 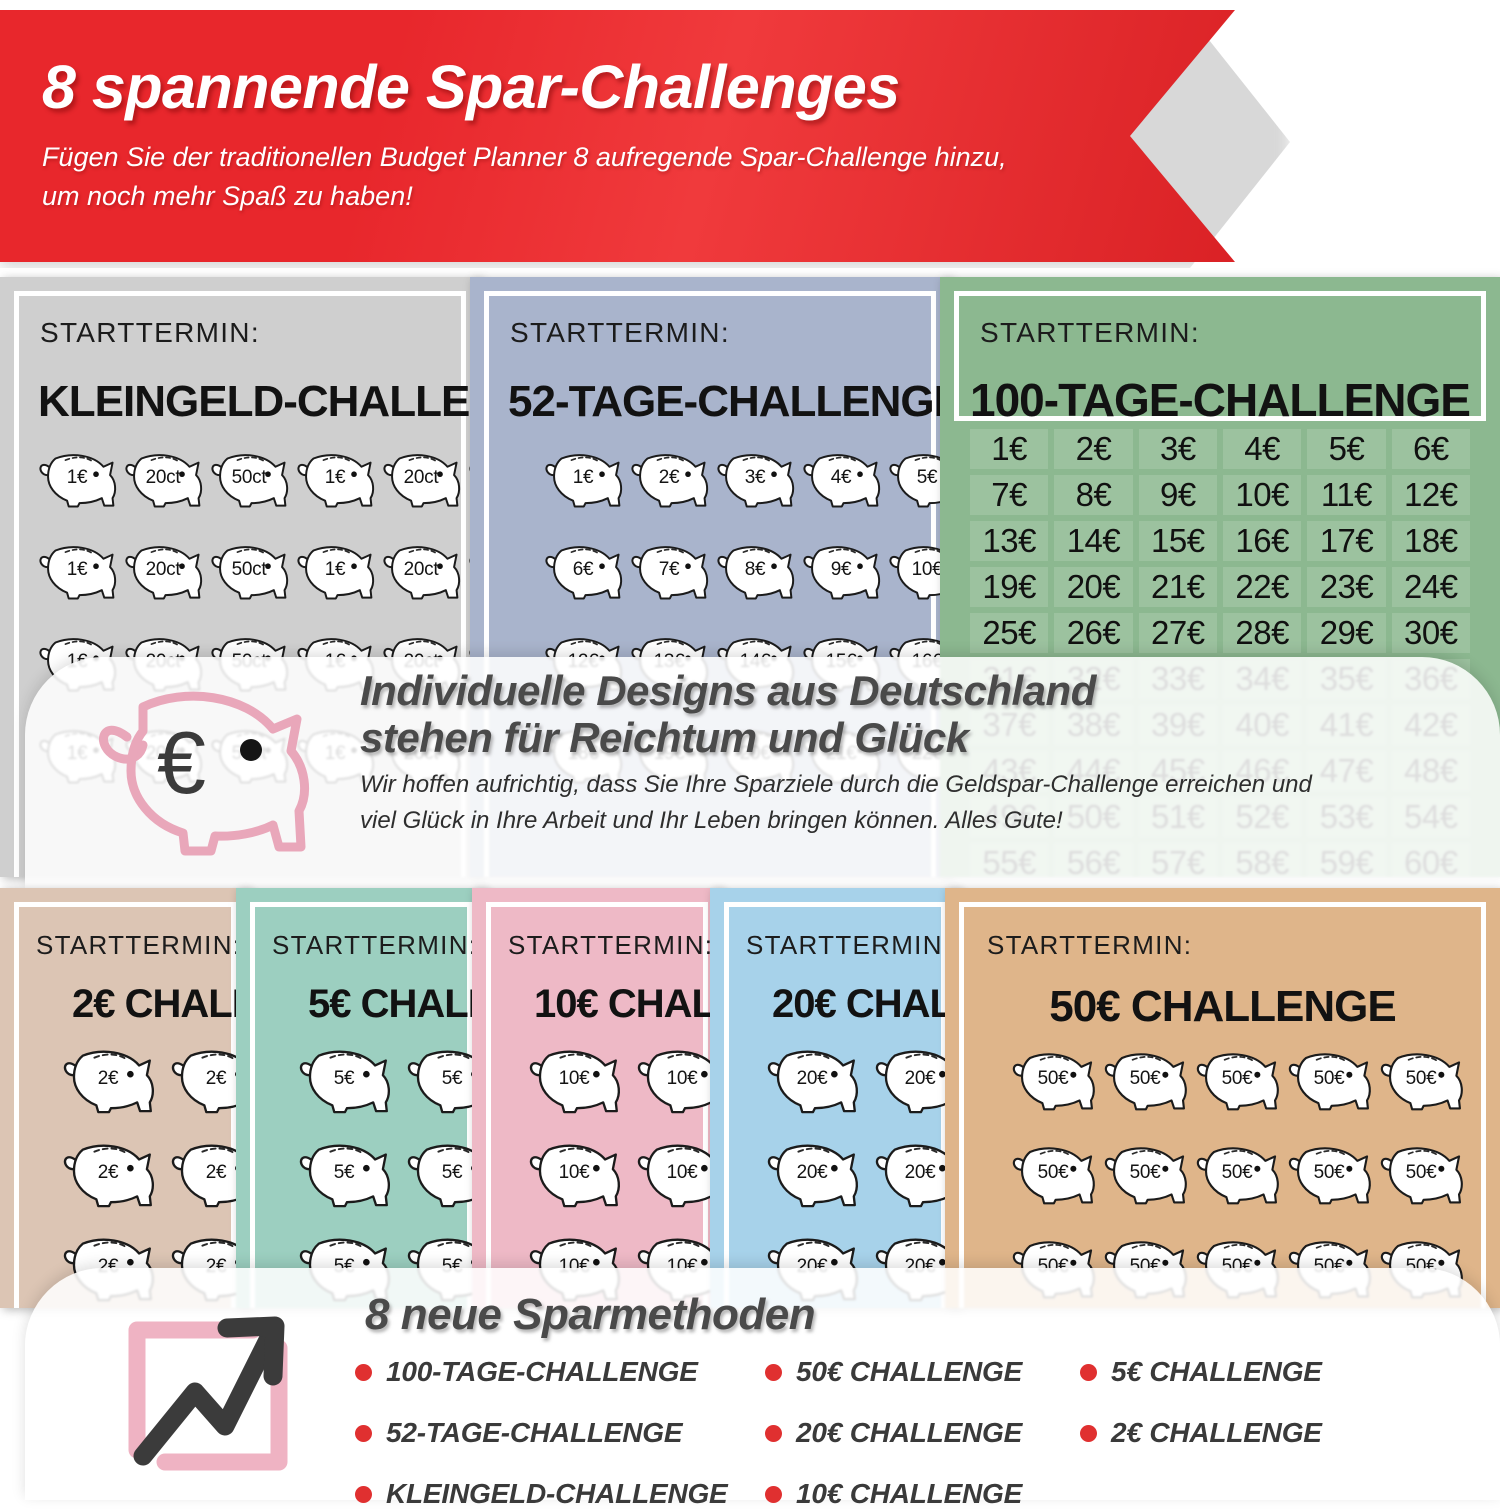 I want to click on amount-cell: 9€, so click(x=1177, y=495).